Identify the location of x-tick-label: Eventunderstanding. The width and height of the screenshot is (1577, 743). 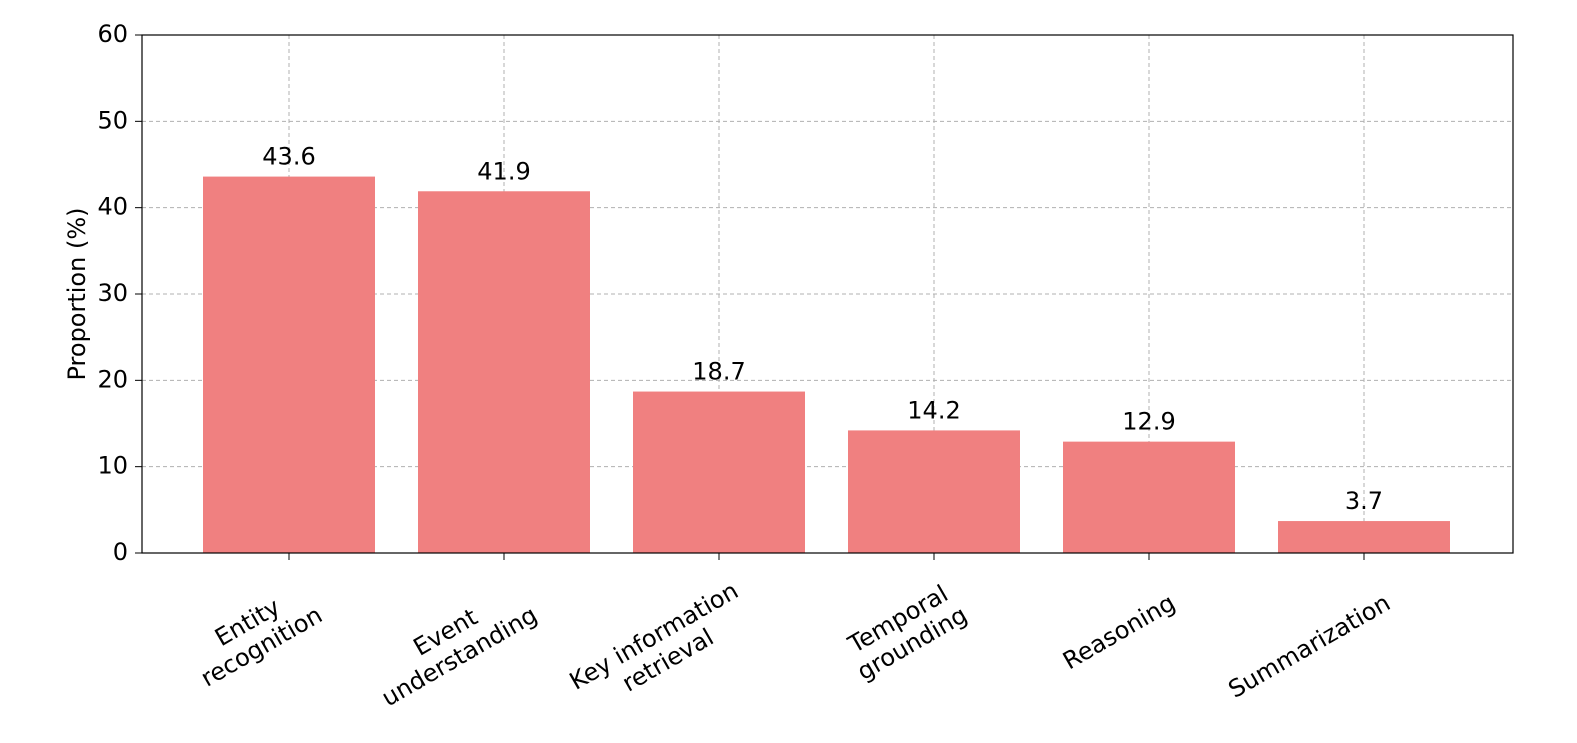
(452, 644).